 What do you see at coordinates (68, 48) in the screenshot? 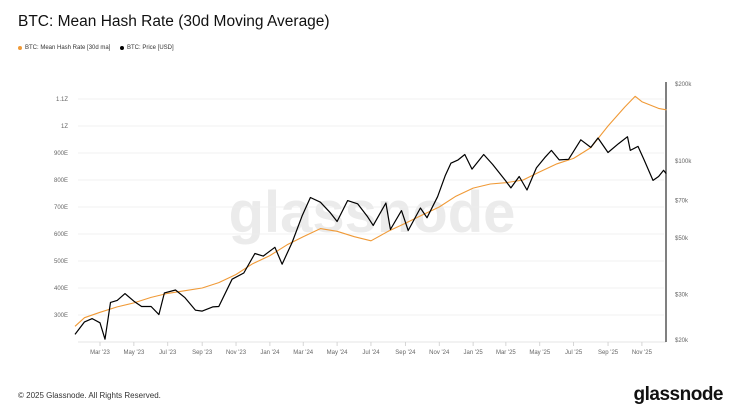
I see `legend-label: BTC: Mean Hash Rate [30d ma]` at bounding box center [68, 48].